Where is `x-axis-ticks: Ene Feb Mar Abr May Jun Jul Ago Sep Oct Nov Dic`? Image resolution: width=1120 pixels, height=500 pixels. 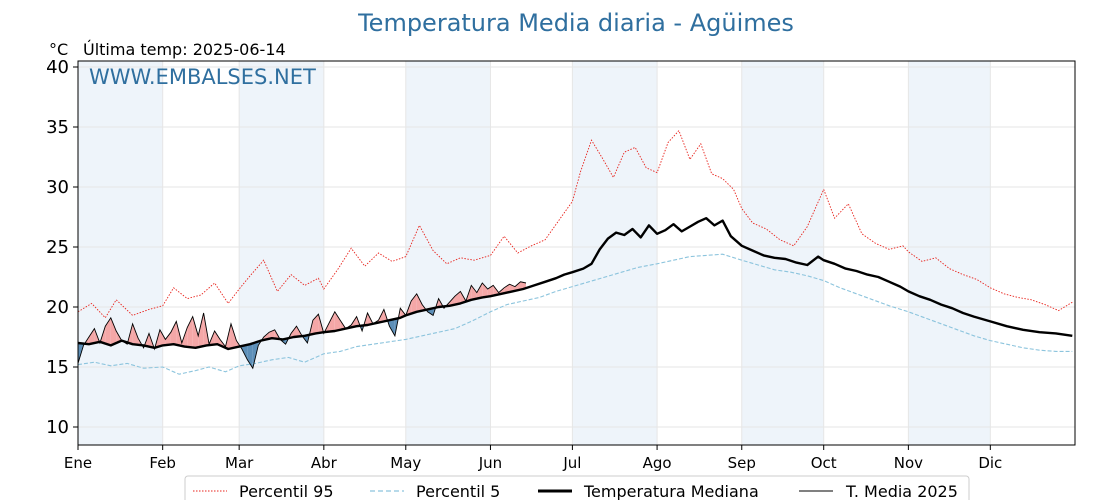
x-axis-ticks: Ene Feb Mar Abr May Jun Jul Ago Sep Oct Nov Dic is located at coordinates (533, 458).